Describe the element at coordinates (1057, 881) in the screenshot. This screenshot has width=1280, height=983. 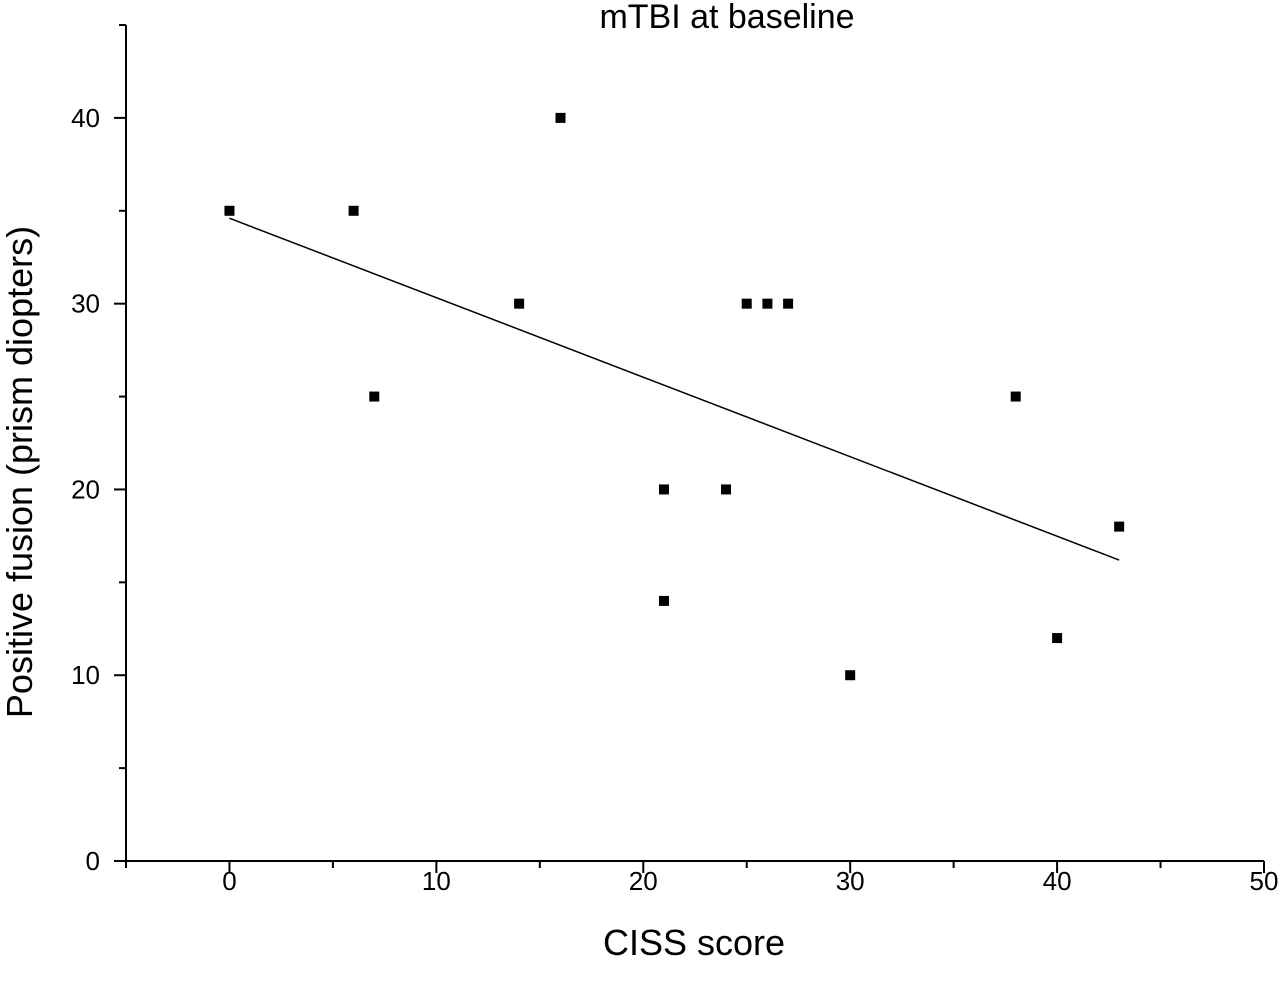
I see `x-tick-label: 40` at that location.